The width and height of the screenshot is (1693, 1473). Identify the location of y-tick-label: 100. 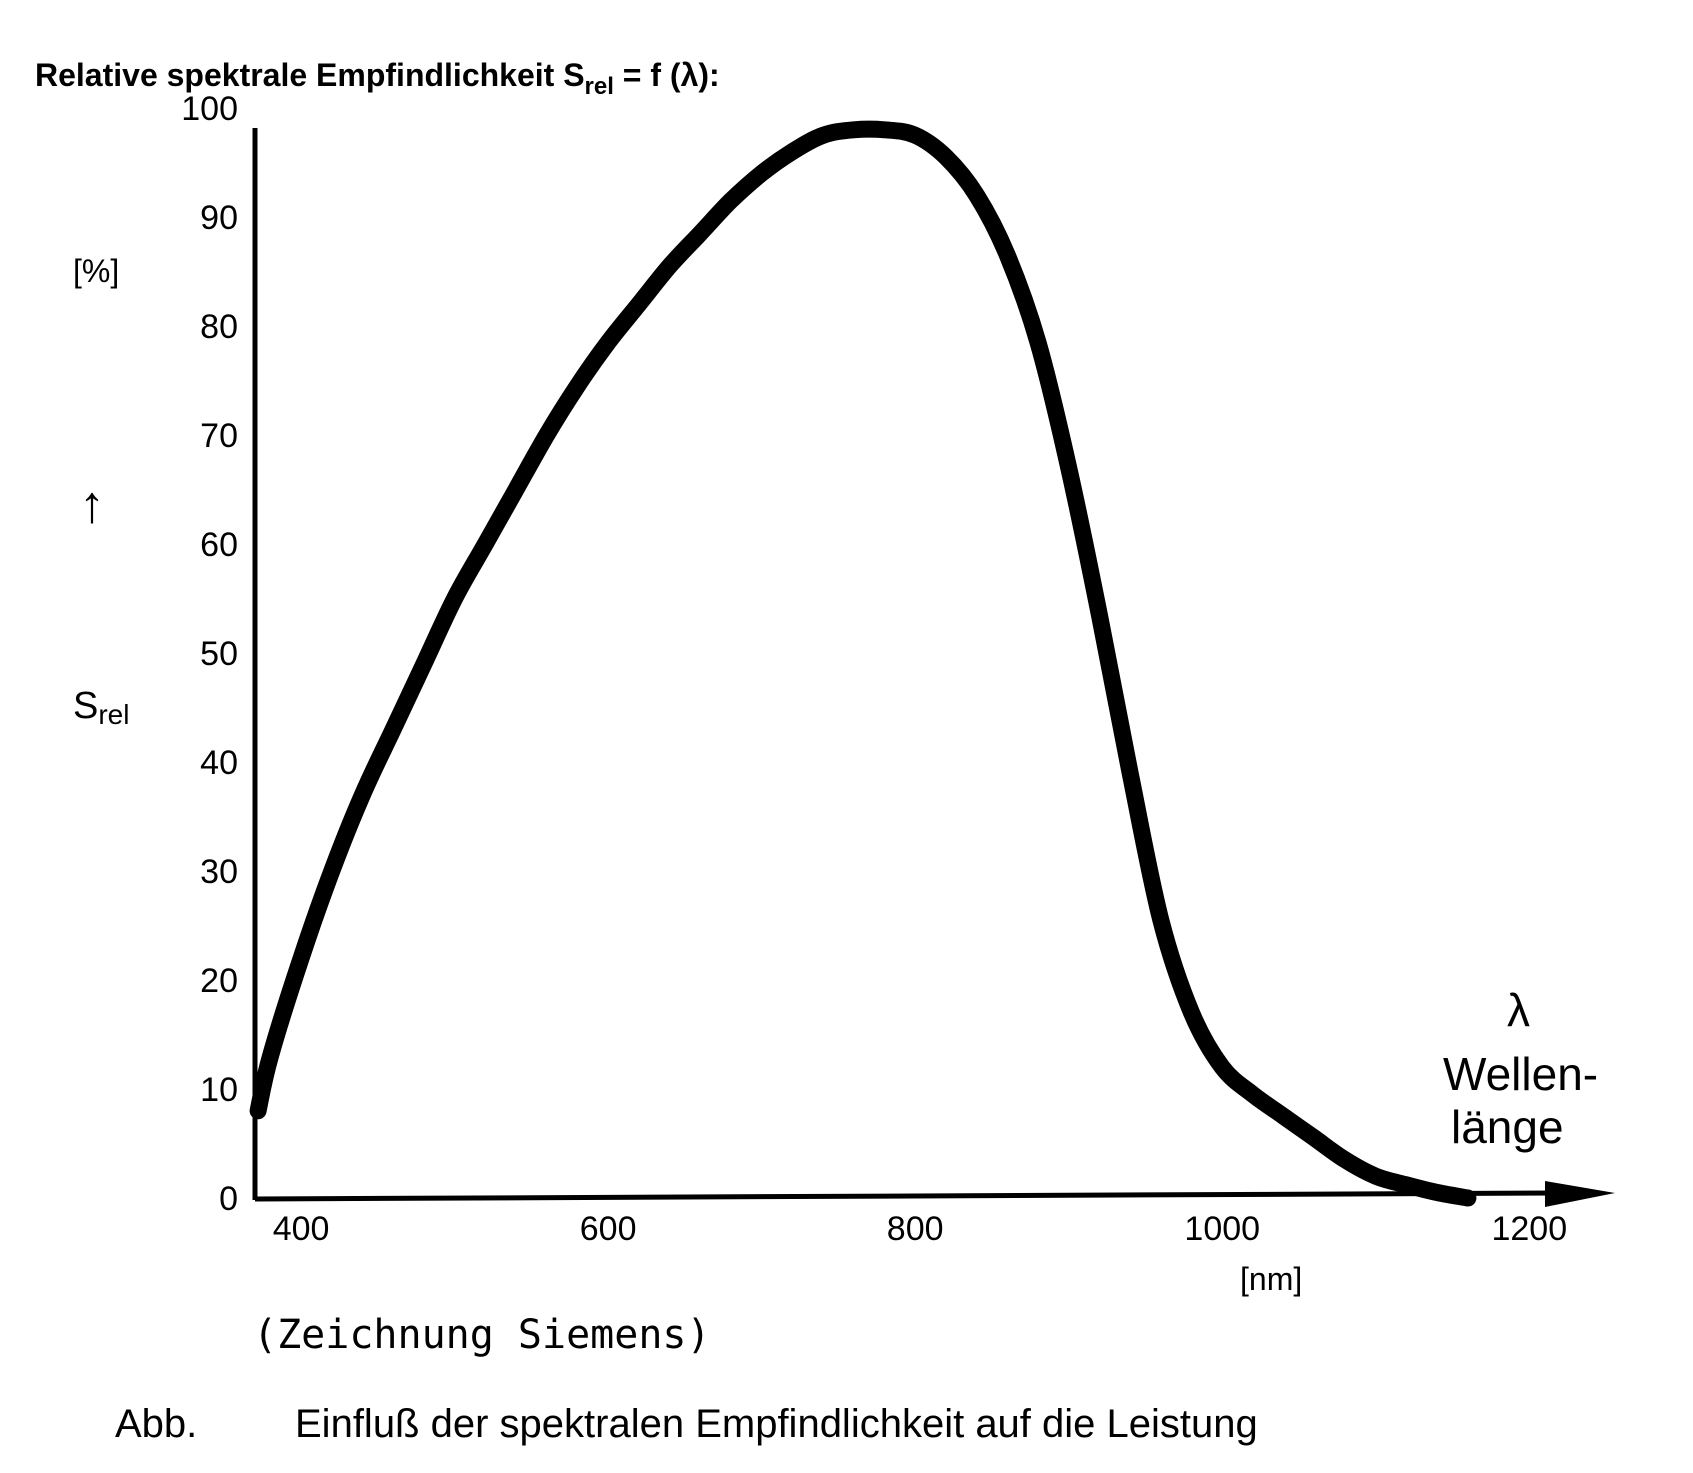
(209, 109).